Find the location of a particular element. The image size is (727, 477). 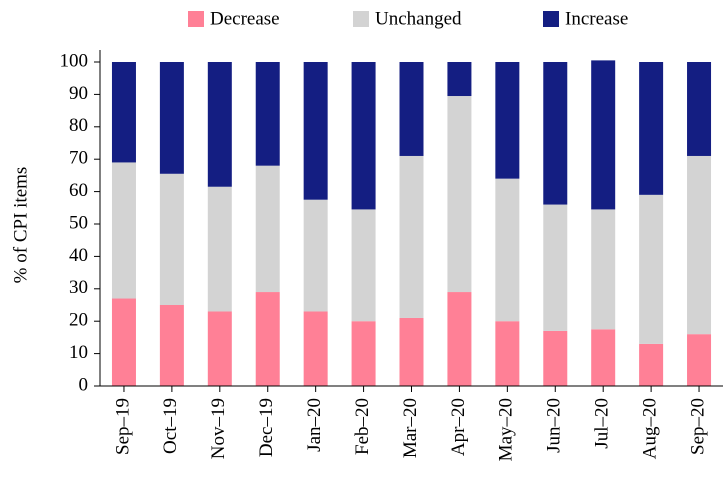

y-tick-label: 80 is located at coordinates (78, 125).